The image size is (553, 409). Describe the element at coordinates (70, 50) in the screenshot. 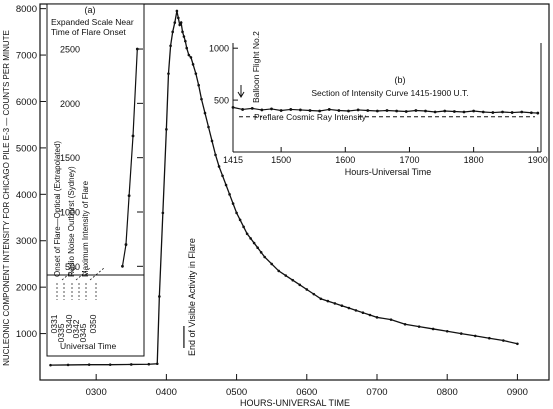

I see `inset-a-y-tick-label: 2500` at that location.